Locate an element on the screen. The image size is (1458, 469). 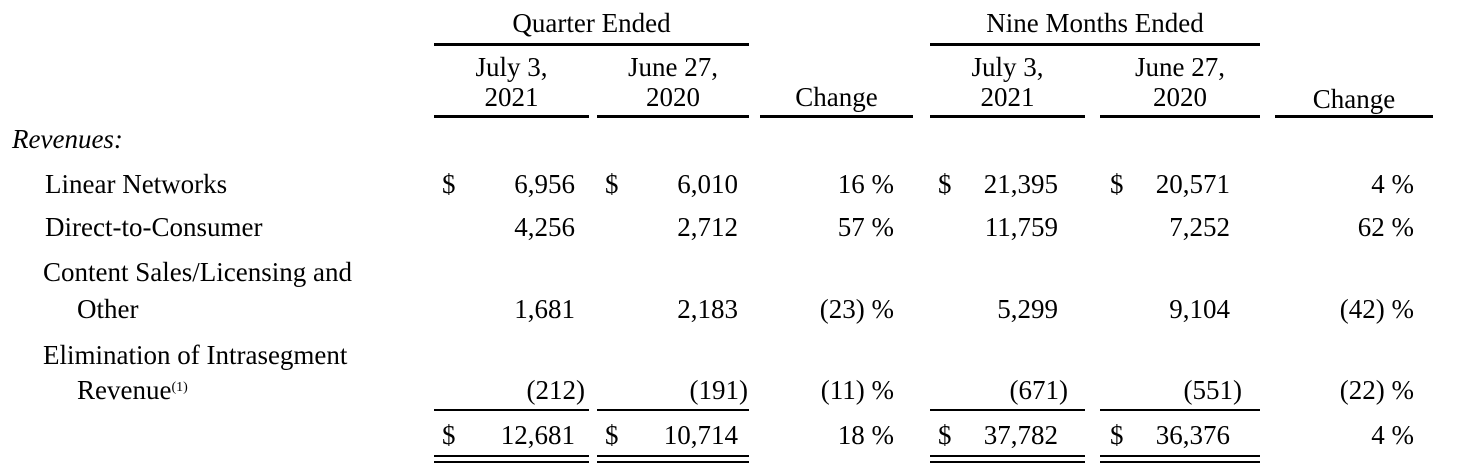
row-label-line1: Content Sales/Licensing and is located at coordinates (197, 272).